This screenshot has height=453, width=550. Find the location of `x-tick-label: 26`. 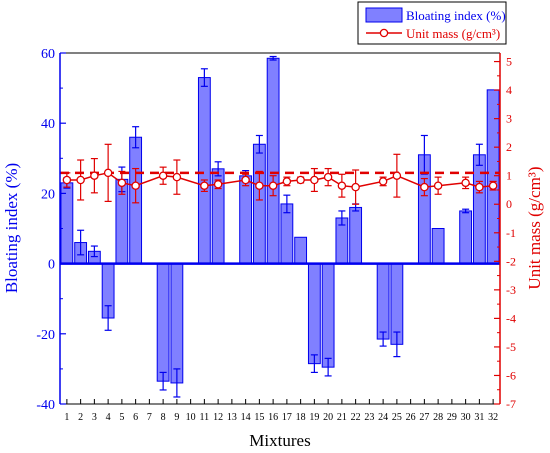

x-tick-label: 26 is located at coordinates (411, 417).